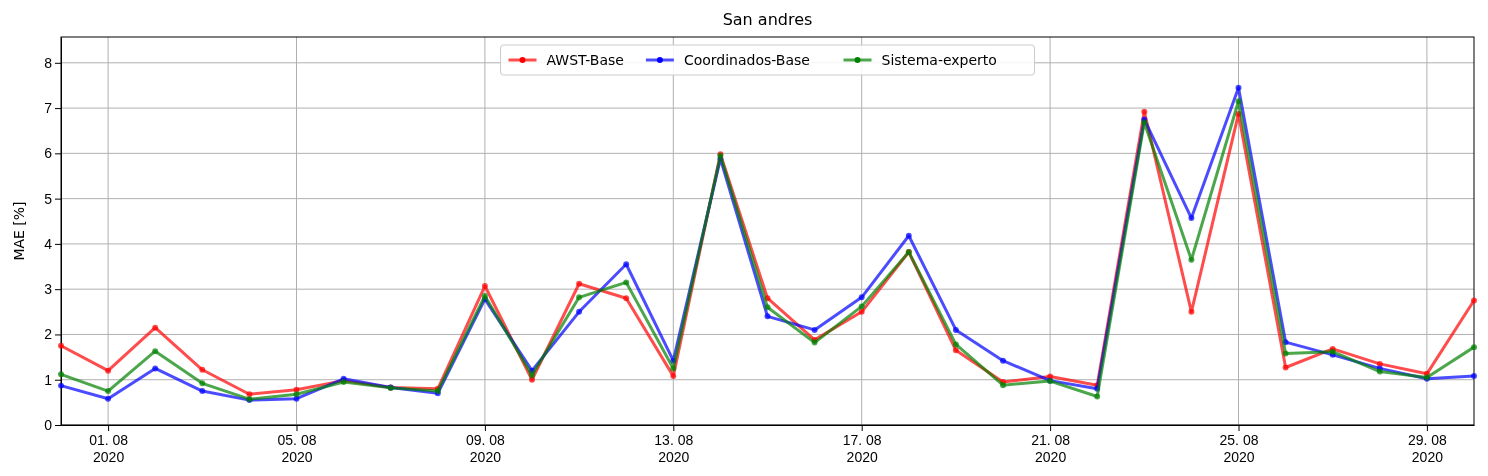  Describe the element at coordinates (48, 62) in the screenshot. I see `y-tick-label: 8` at that location.